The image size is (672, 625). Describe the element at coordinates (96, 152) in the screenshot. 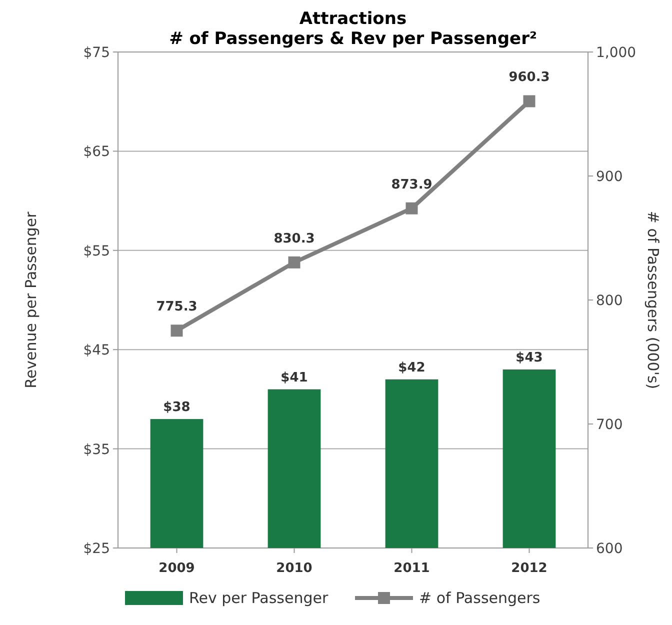

I see `y-tick-label: $65` at that location.